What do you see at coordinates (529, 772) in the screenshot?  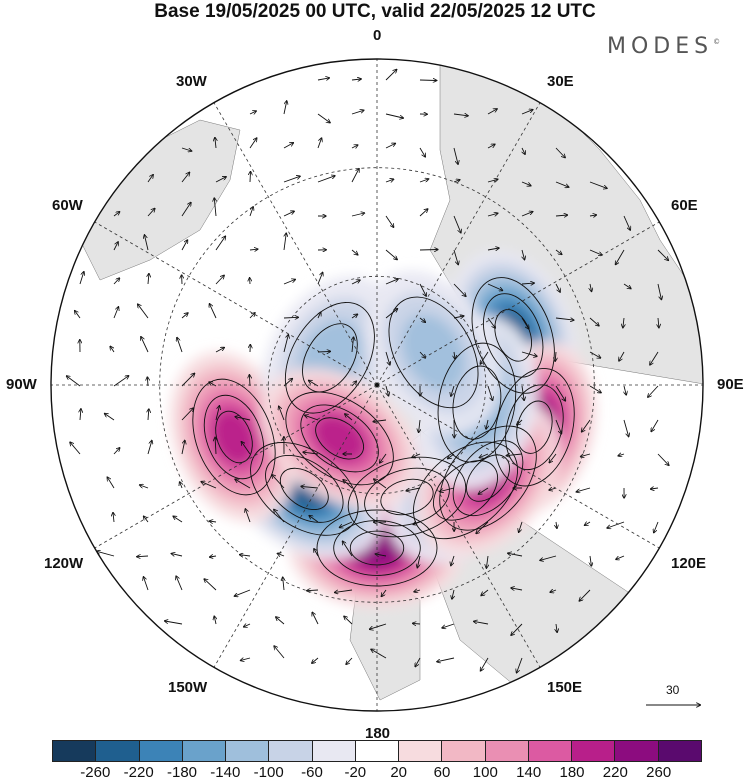 I see `colorbar-tick-label: 140` at bounding box center [529, 772].